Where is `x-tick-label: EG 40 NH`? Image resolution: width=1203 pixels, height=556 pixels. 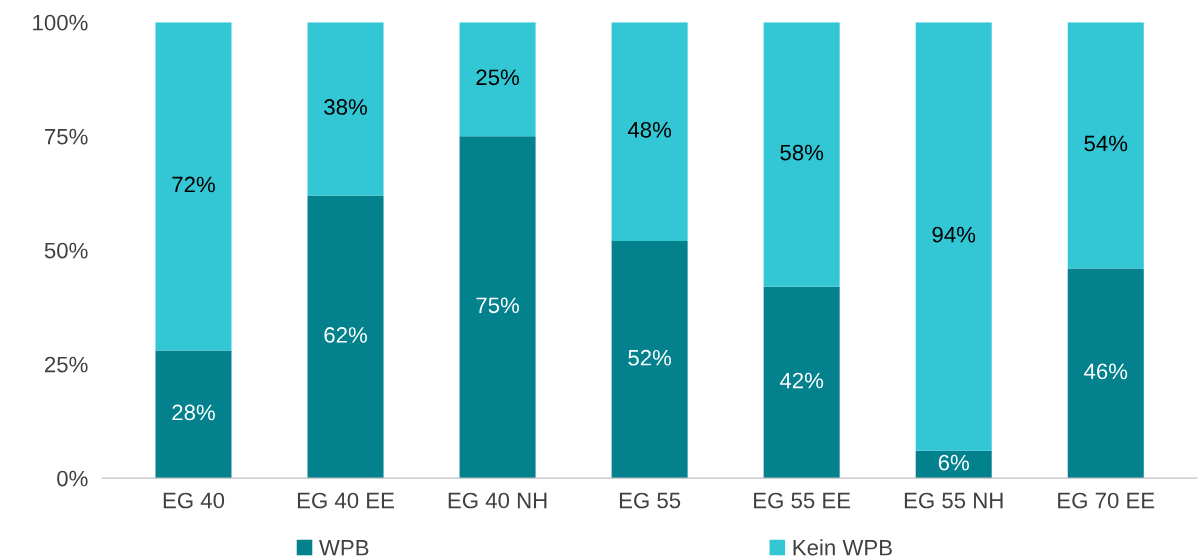
x-tick-label: EG 40 NH is located at coordinates (497, 500).